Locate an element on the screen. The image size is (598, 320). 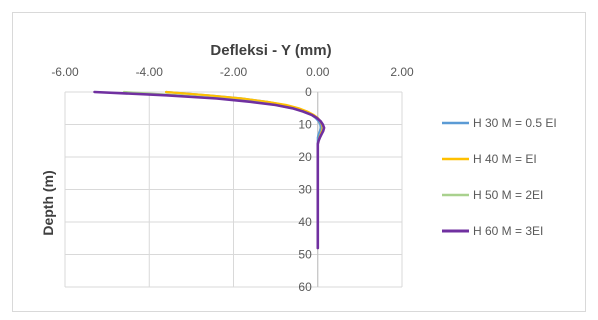
y-tick-label: 30 is located at coordinates (305, 190).